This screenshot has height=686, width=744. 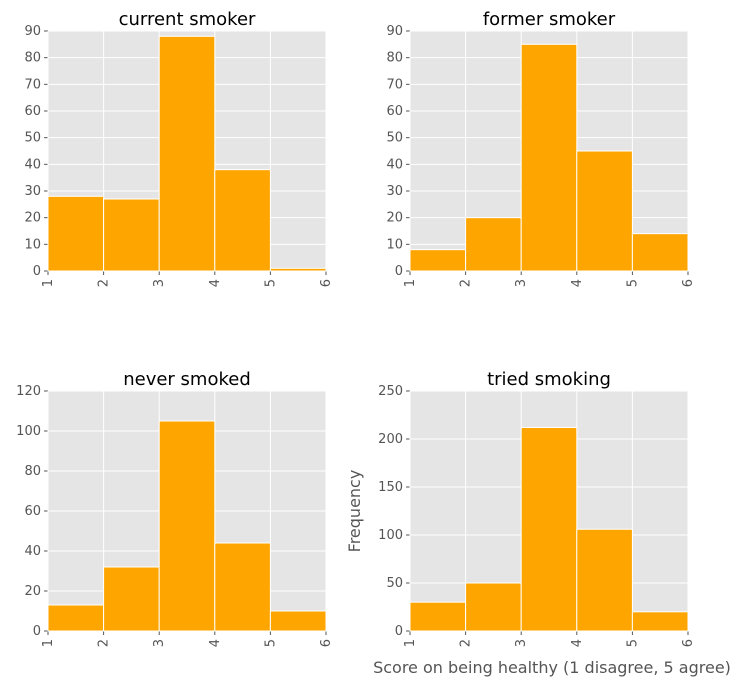 I want to click on chart-title: current smoker, so click(x=187, y=19).